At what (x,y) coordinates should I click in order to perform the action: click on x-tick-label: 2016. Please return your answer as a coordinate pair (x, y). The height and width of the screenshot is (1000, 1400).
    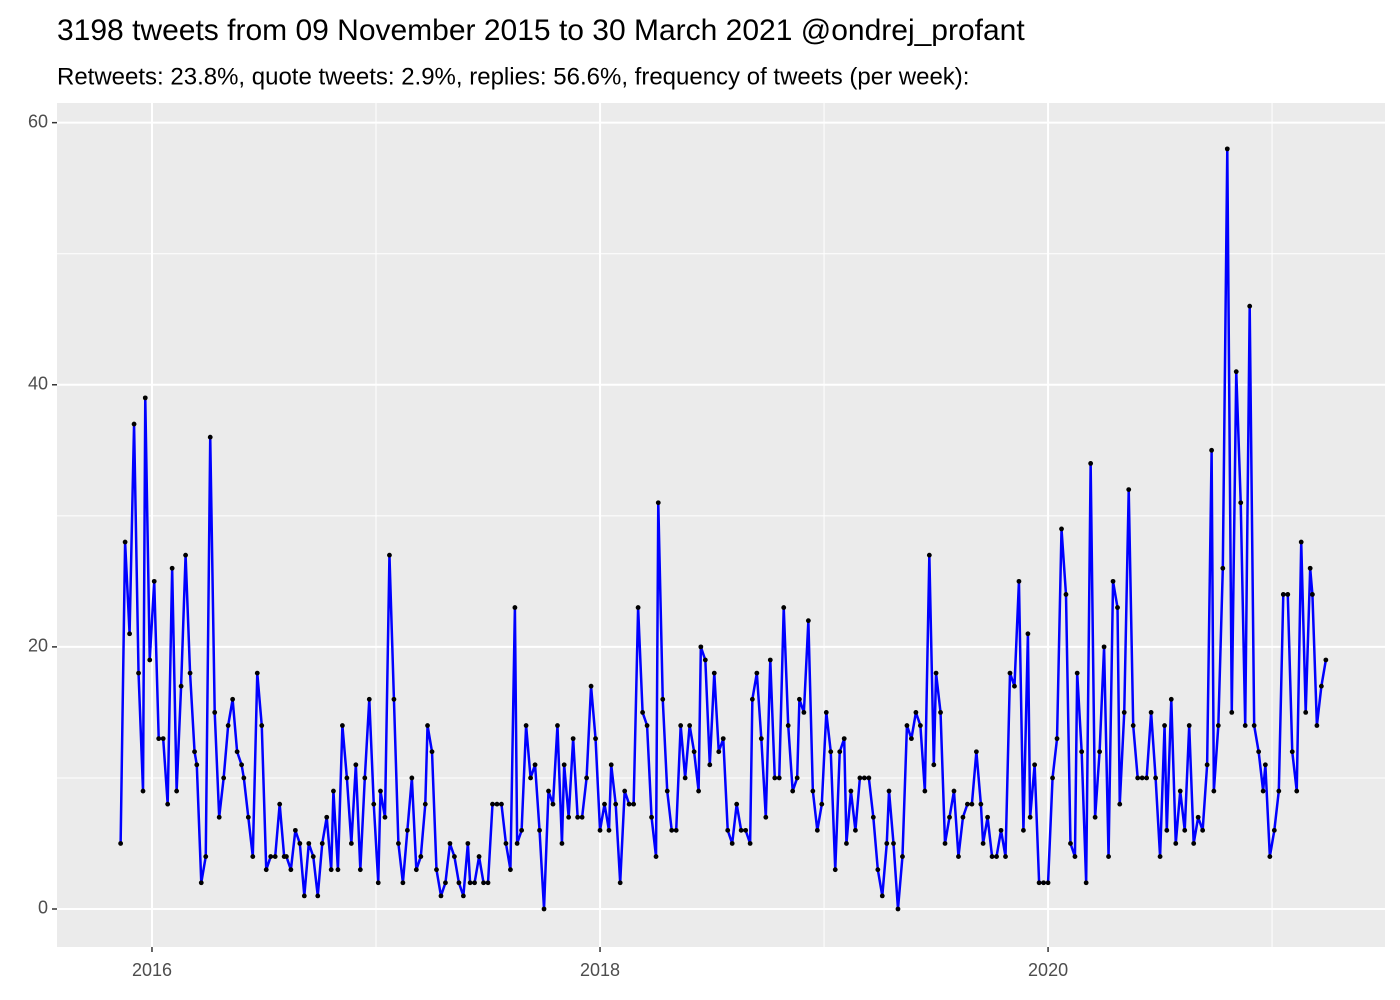
    Looking at the image, I should click on (152, 970).